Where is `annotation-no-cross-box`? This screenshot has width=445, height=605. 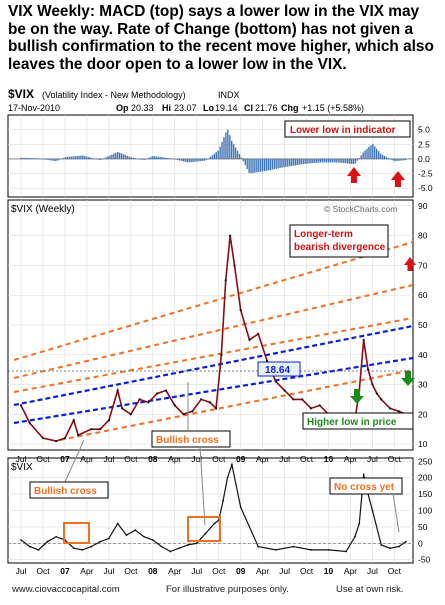 annotation-no-cross-box is located at coordinates (366, 486).